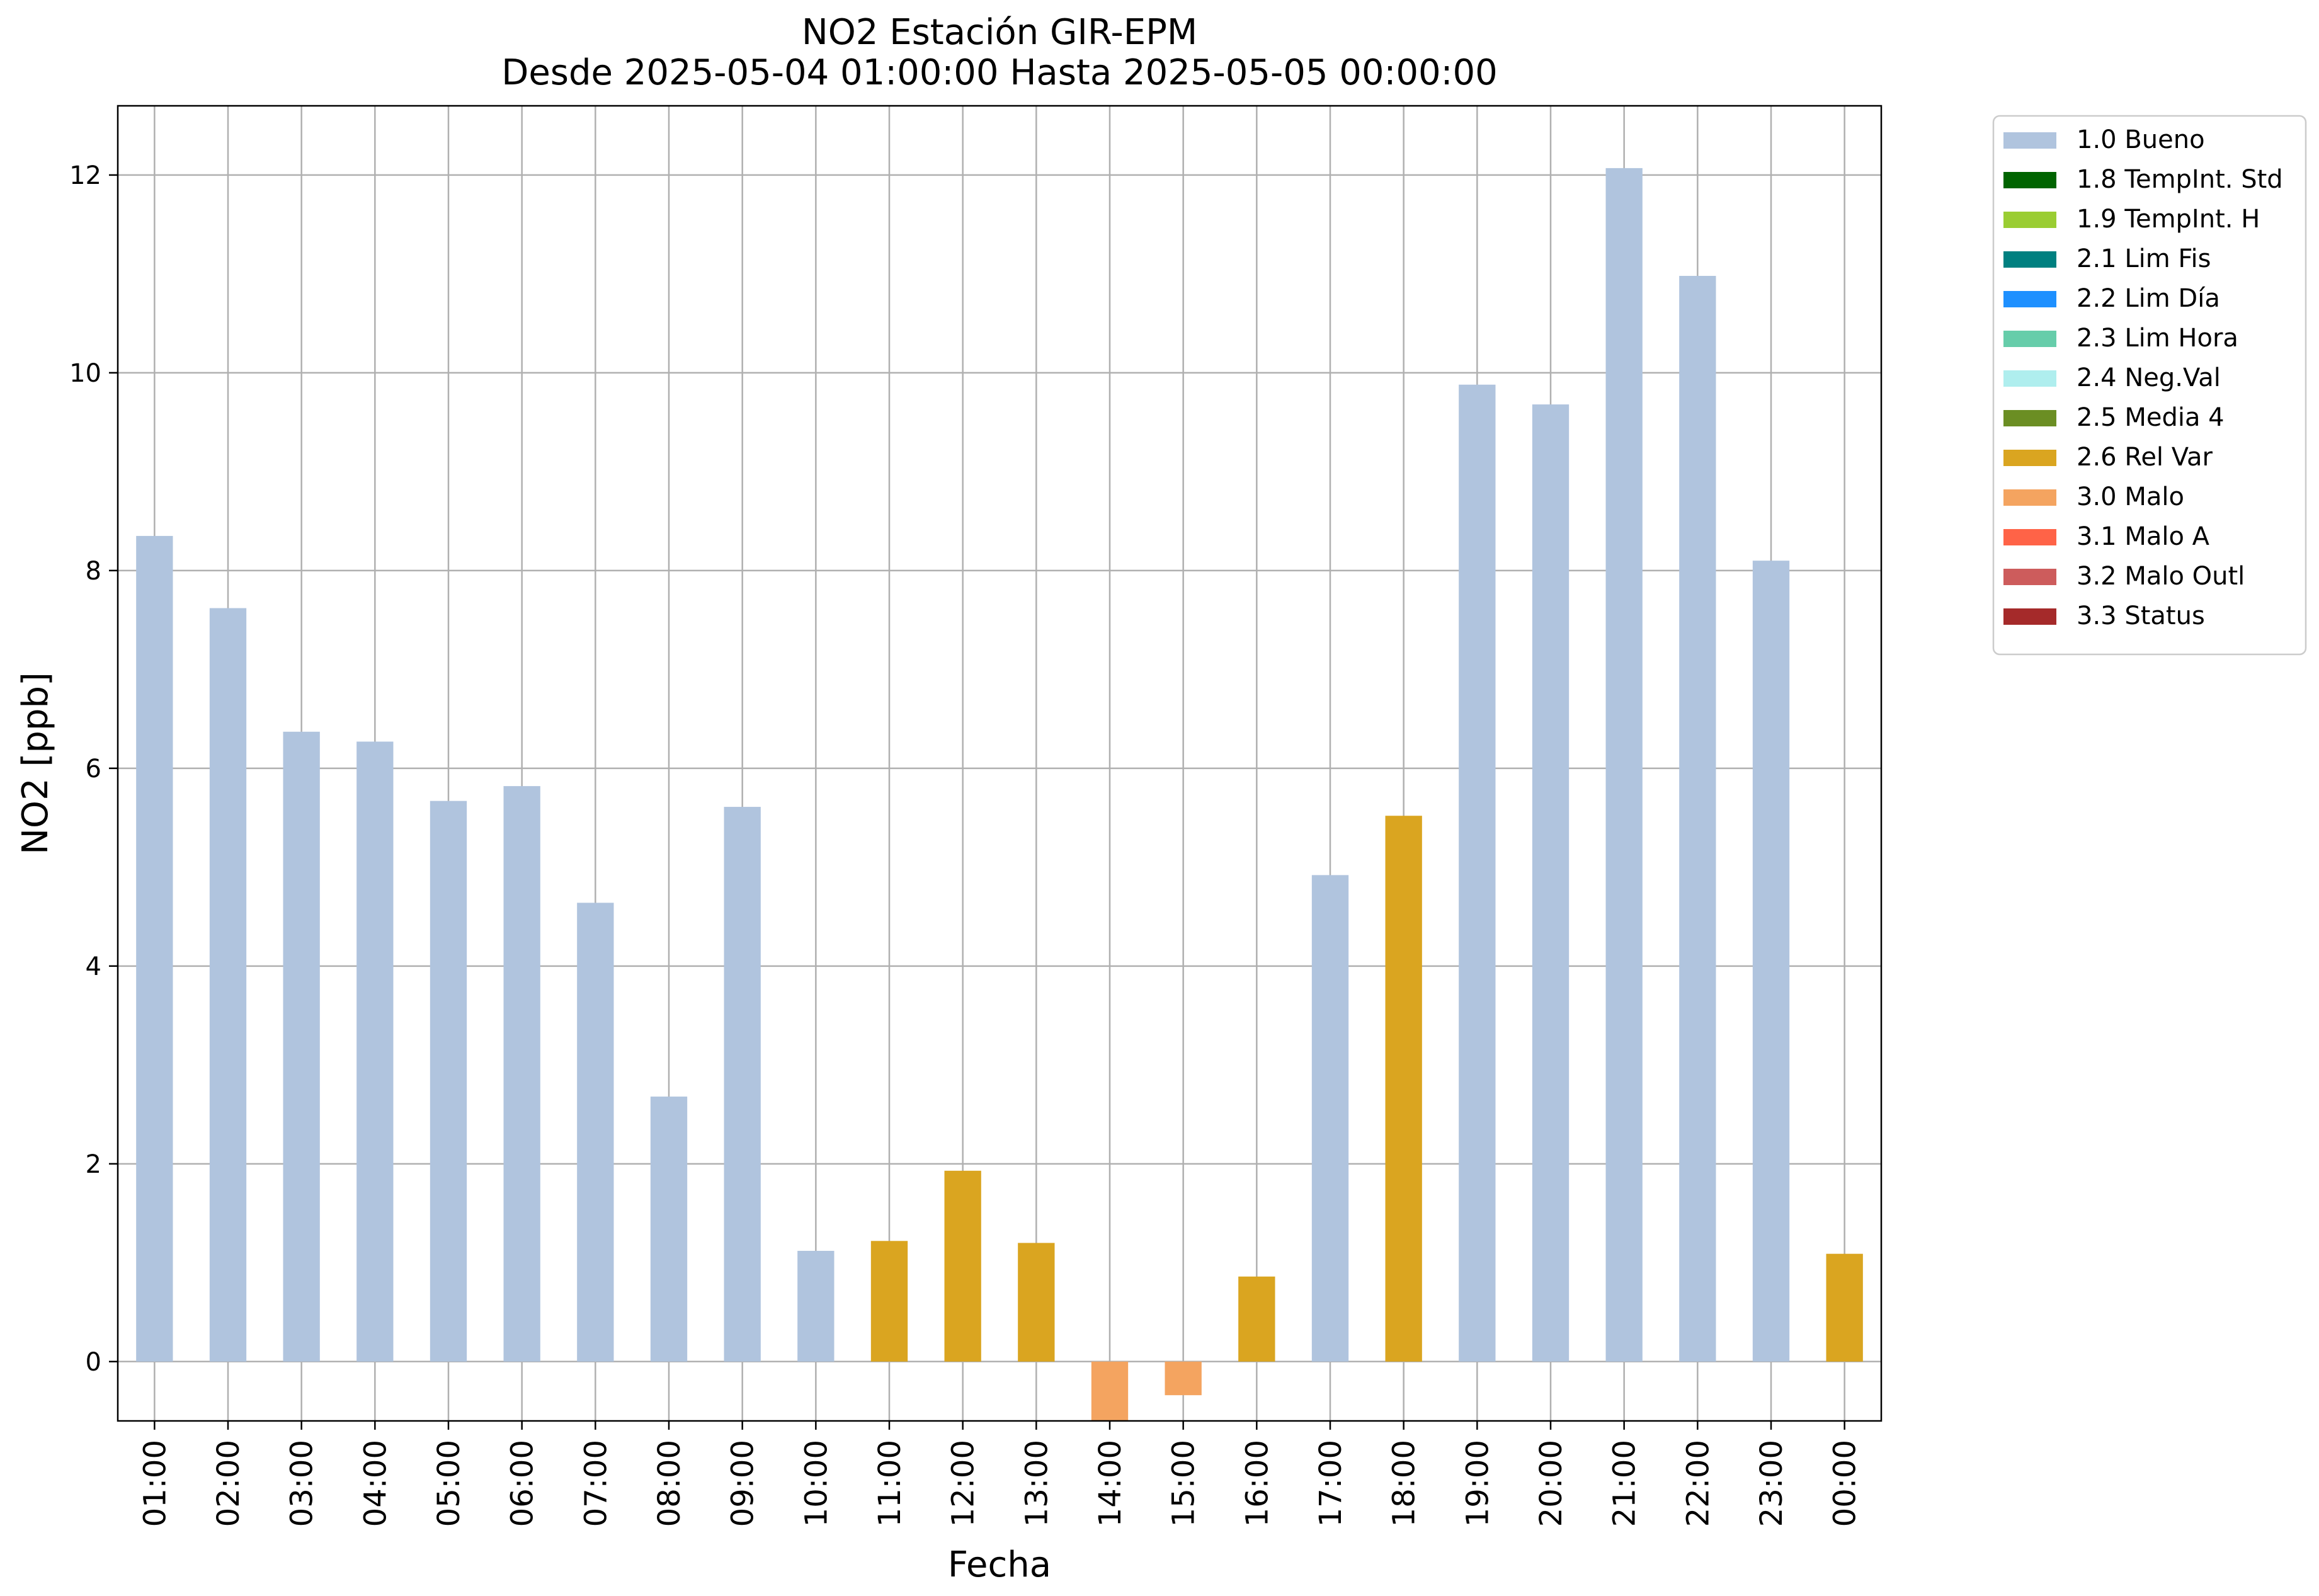  What do you see at coordinates (1477, 1483) in the screenshot?
I see `x-tick-label: 19:00` at bounding box center [1477, 1483].